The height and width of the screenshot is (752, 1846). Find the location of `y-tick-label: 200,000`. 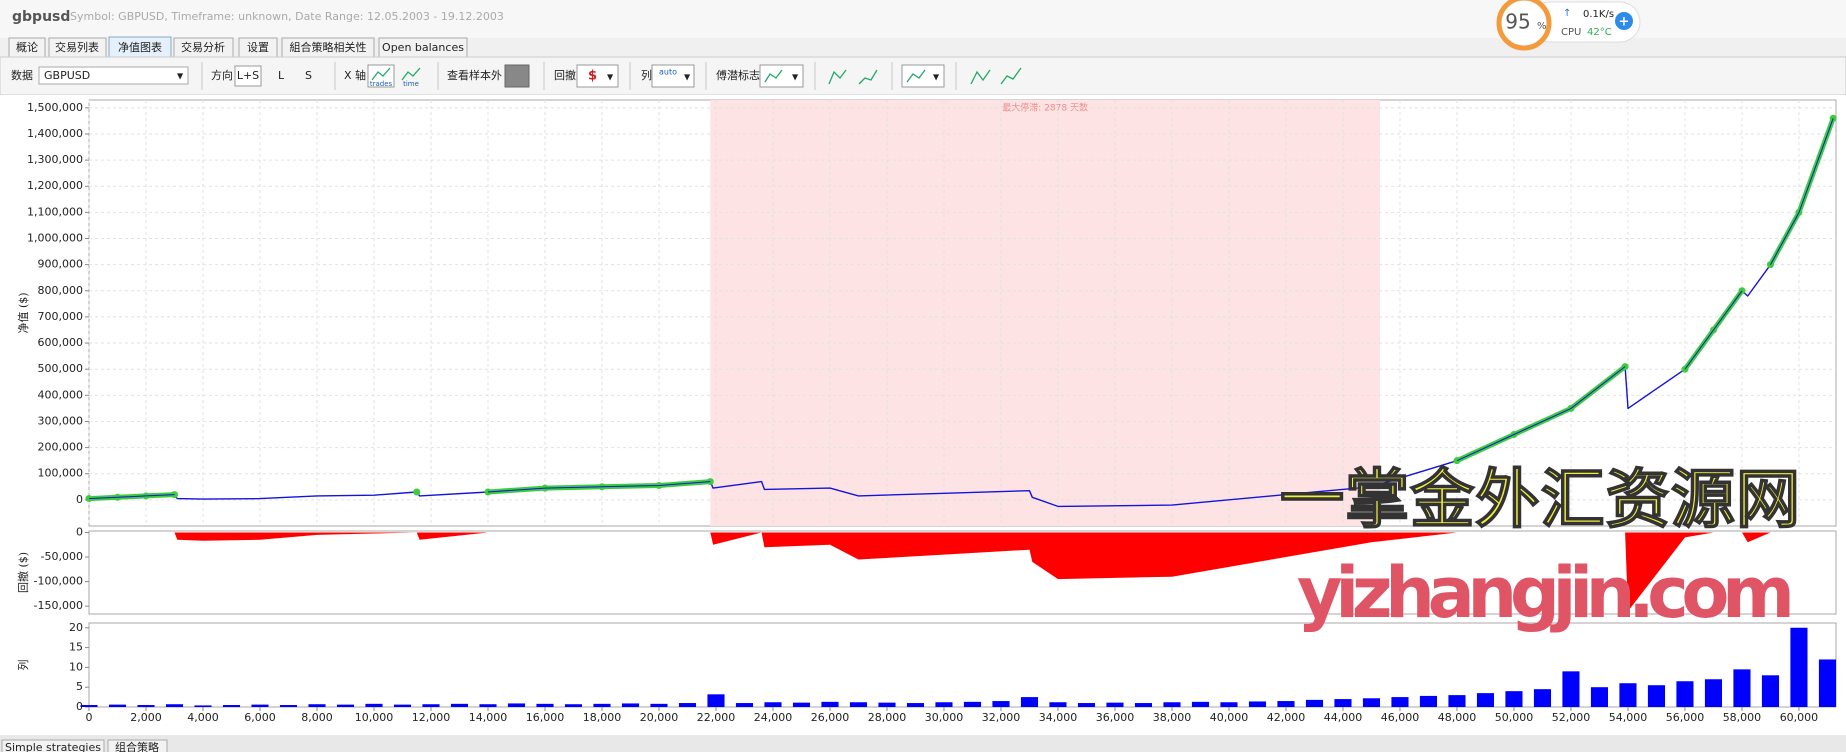

y-tick-label: 200,000 is located at coordinates (61, 447).